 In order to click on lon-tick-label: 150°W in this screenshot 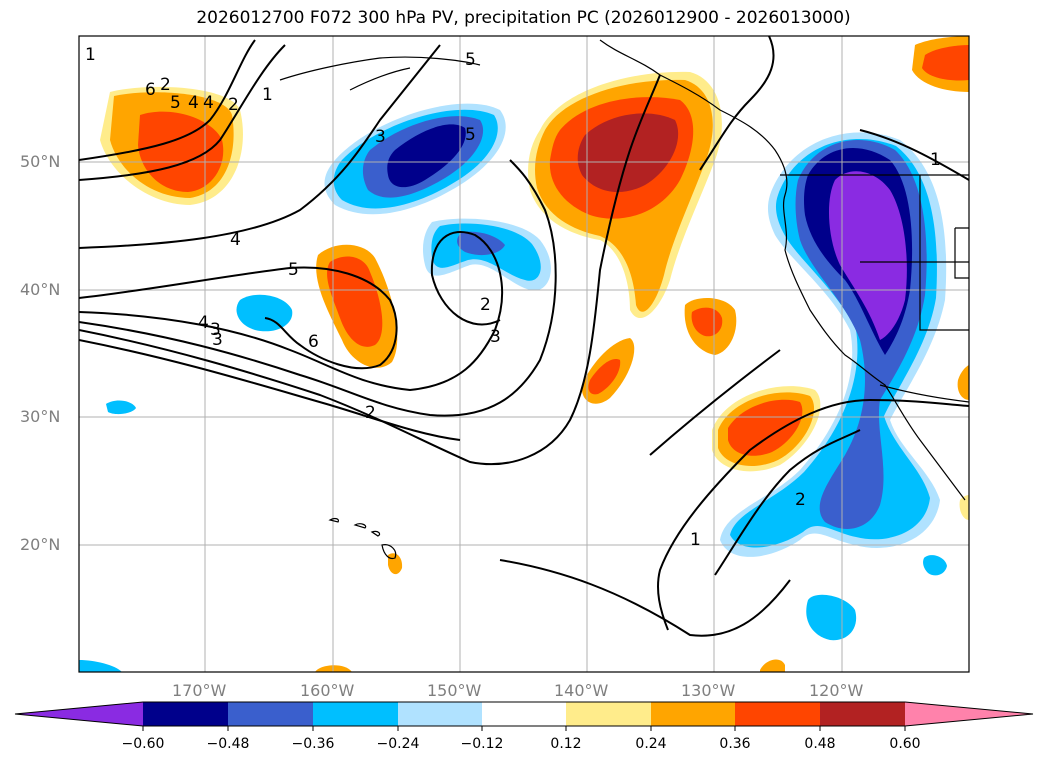, I will do `click(454, 690)`.